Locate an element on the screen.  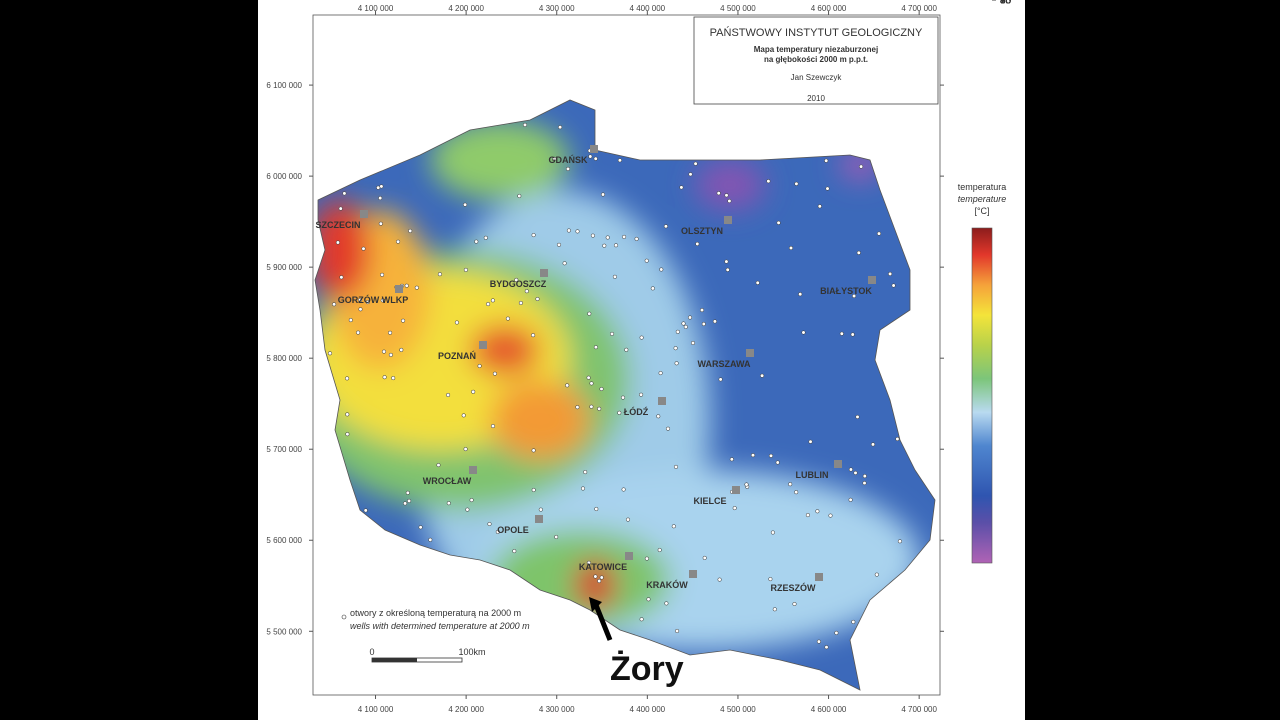
city-label: KRAKÓW is located at coordinates (667, 584).